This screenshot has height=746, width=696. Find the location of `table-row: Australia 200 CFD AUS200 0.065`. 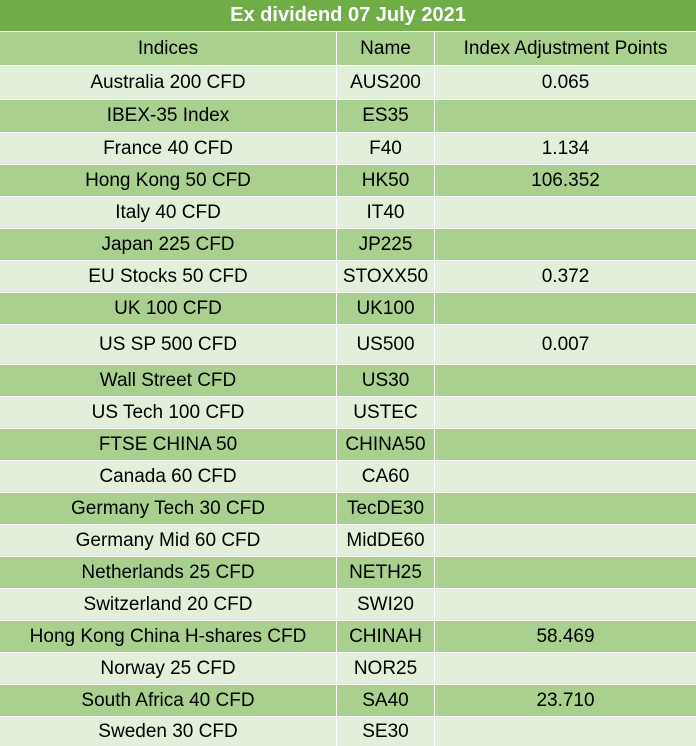

table-row: Australia 200 CFD AUS200 0.065 is located at coordinates (348, 83).